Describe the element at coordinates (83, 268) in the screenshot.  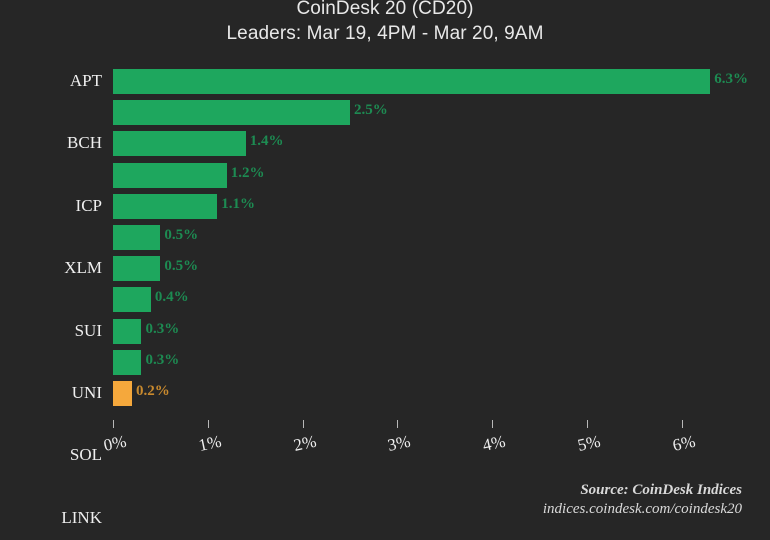
I see `category-label-xlm: XLM` at that location.